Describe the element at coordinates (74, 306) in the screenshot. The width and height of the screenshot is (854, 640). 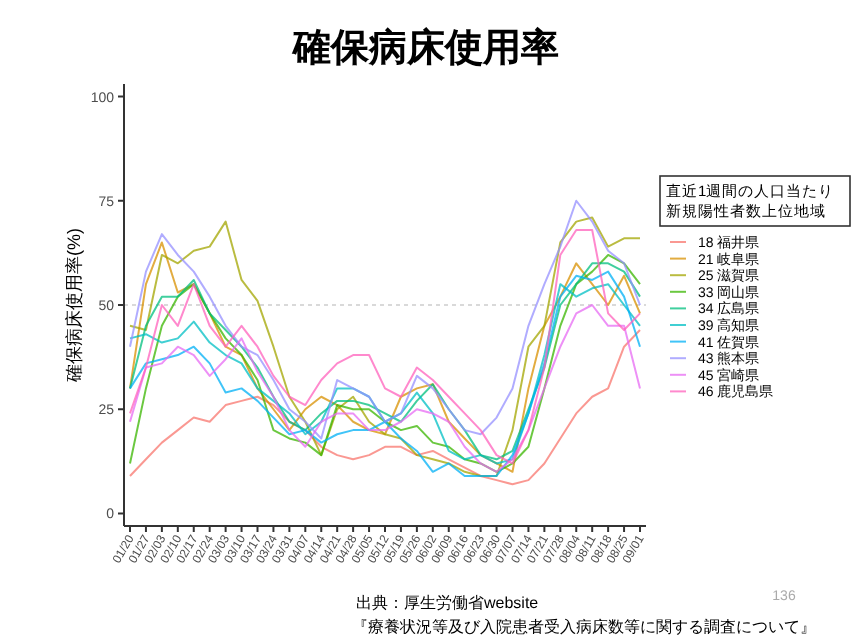
I see `y-axis-title: 確保病床使用率(%)` at that location.